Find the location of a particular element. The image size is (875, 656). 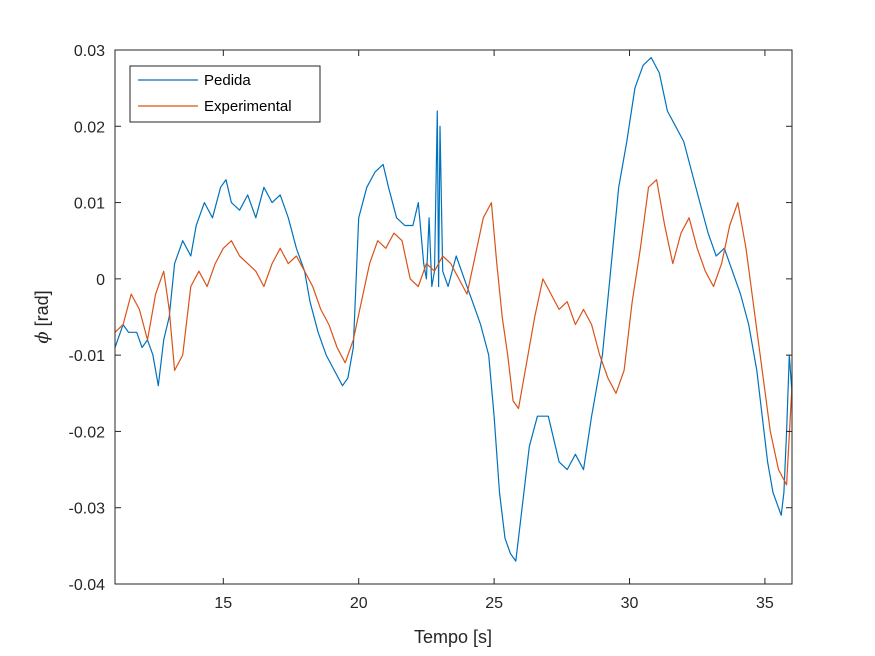

y-tick-label: 0.01 is located at coordinates (89, 204).